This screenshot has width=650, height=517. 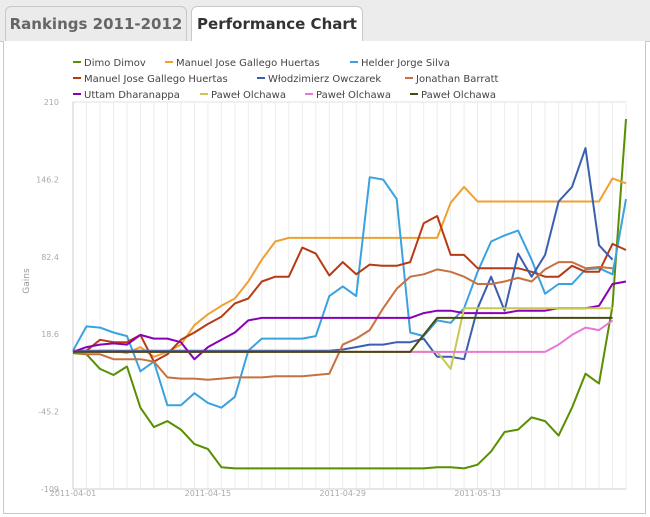 What do you see at coordinates (115, 63) in the screenshot?
I see `legend-entry: Dimo Dimov` at bounding box center [115, 63].